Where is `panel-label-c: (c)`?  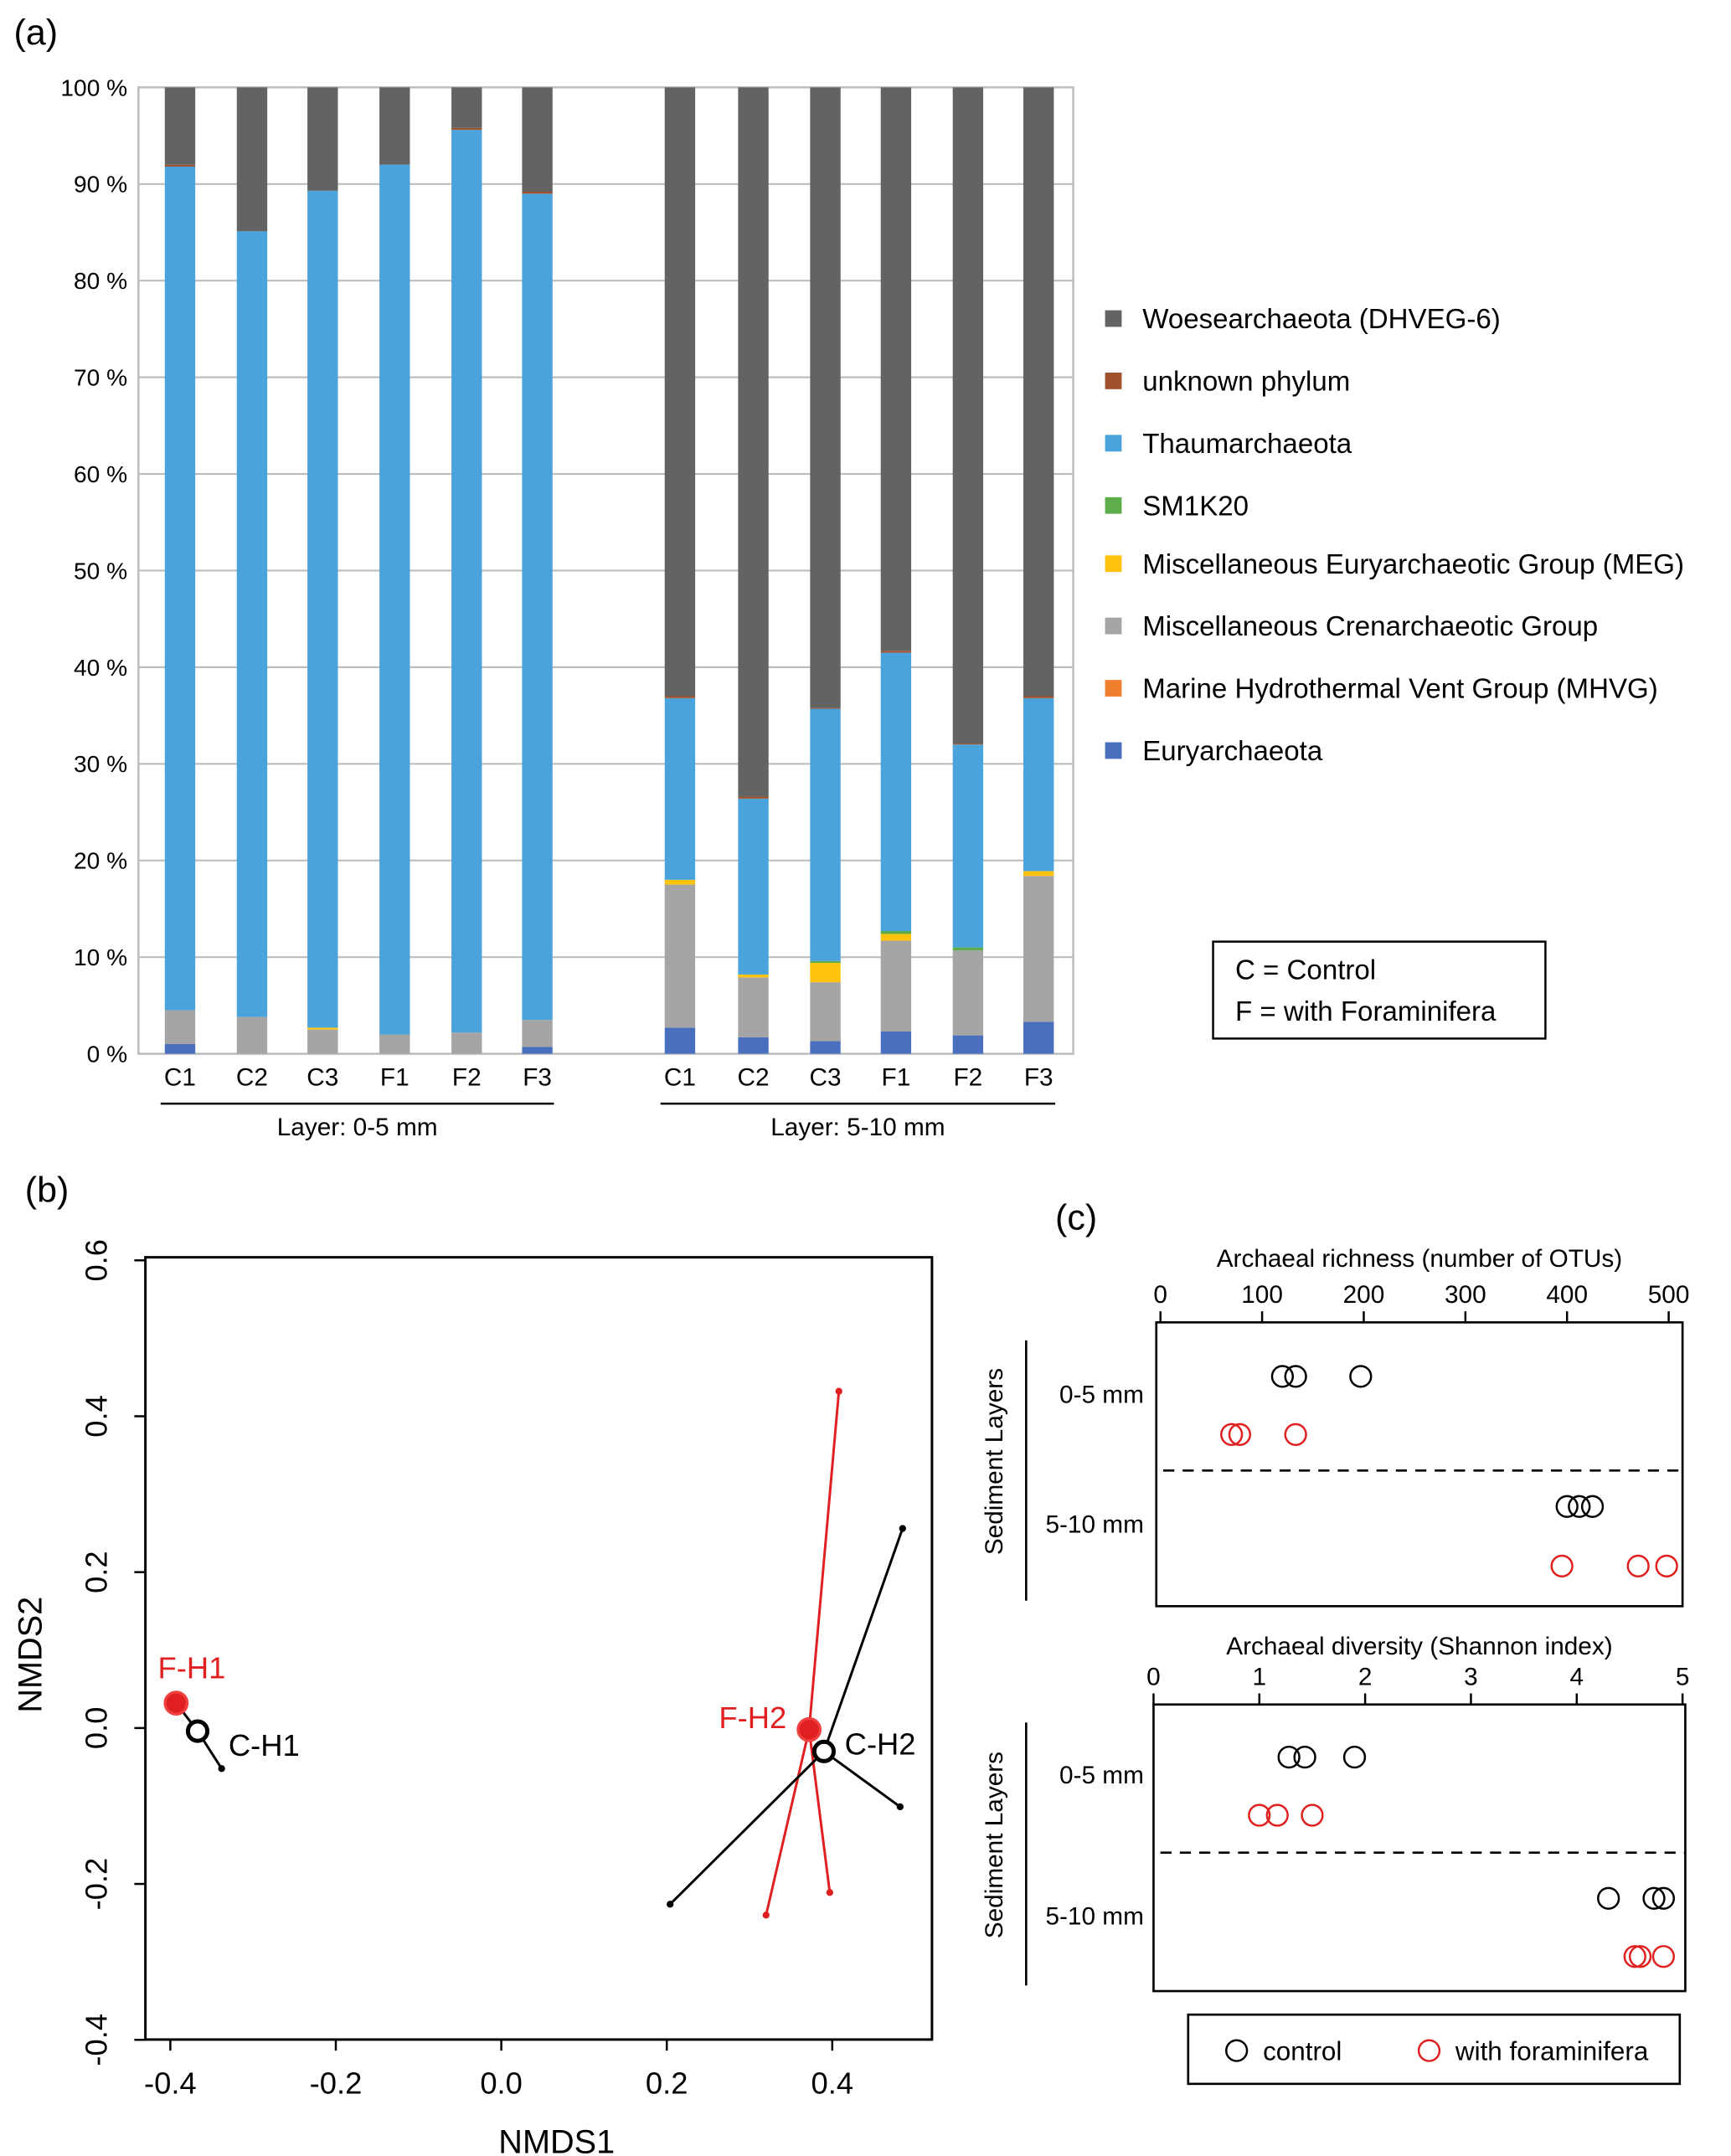
panel-label-c: (c) is located at coordinates (1076, 1218).